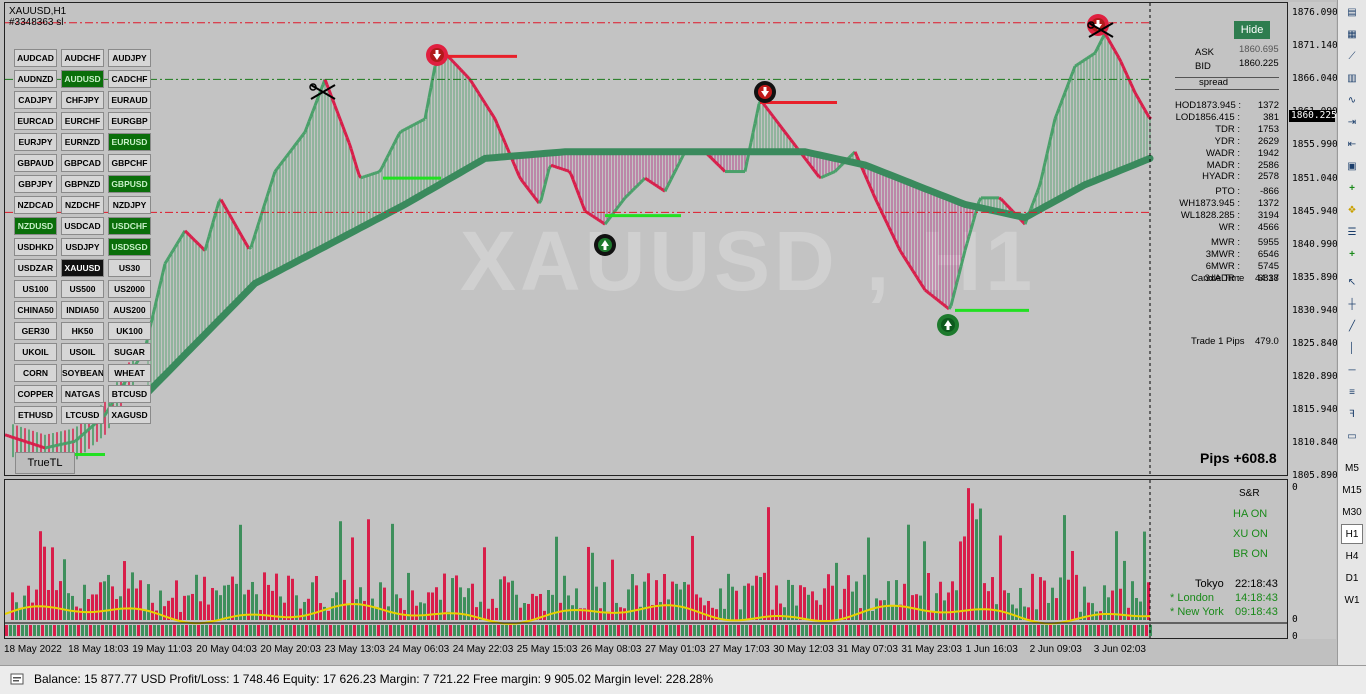 The image size is (1366, 694). I want to click on properties-icon: ☰, so click(1352, 232).